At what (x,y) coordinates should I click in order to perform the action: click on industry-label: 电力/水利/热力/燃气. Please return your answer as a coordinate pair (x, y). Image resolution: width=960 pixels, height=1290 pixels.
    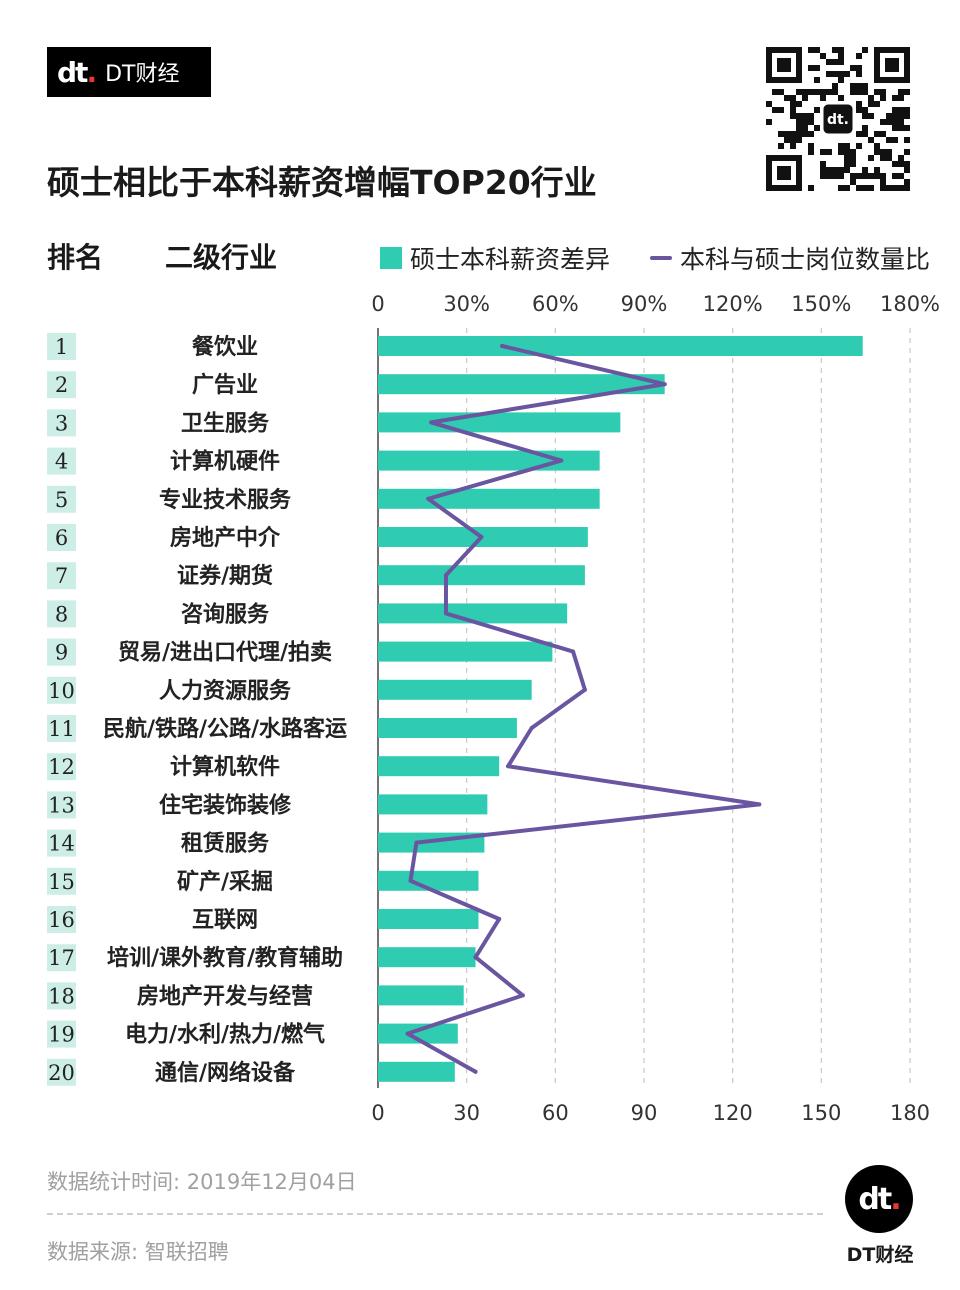
    Looking at the image, I should click on (225, 1035).